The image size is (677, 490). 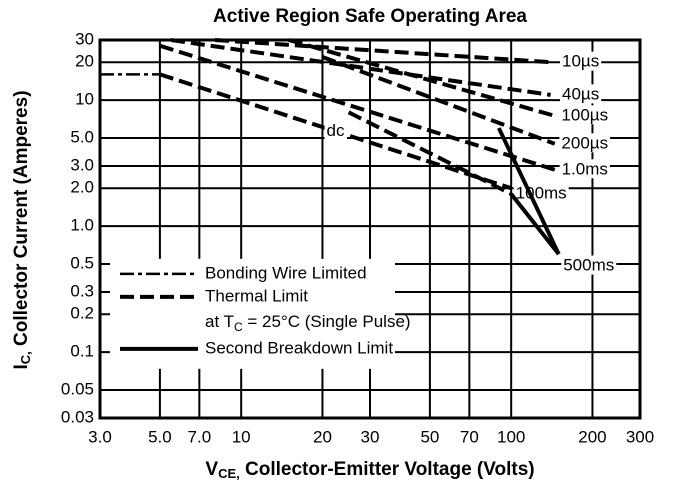 What do you see at coordinates (84, 61) in the screenshot?
I see `y-tick-label: 20` at bounding box center [84, 61].